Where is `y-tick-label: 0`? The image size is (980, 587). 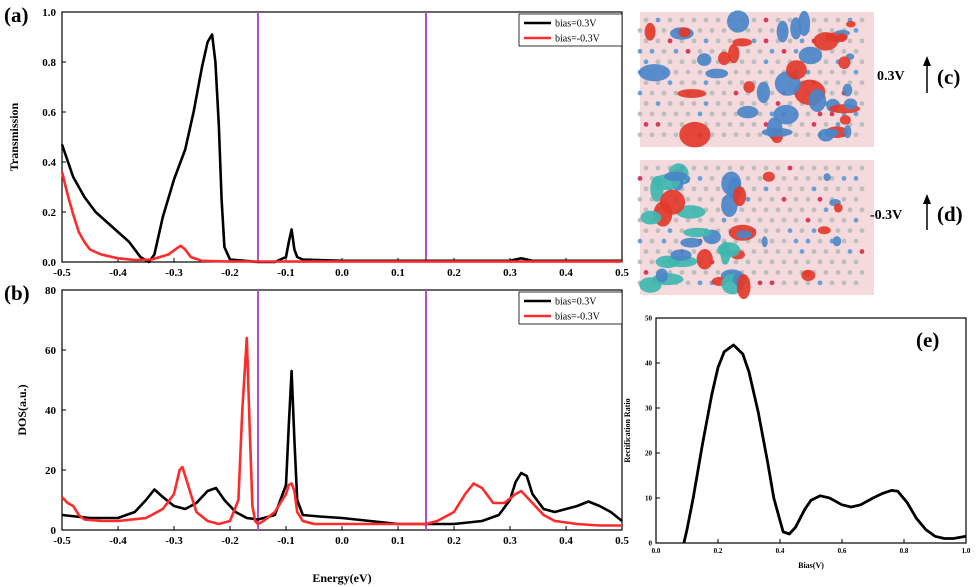 y-tick-label: 0 is located at coordinates (651, 544).